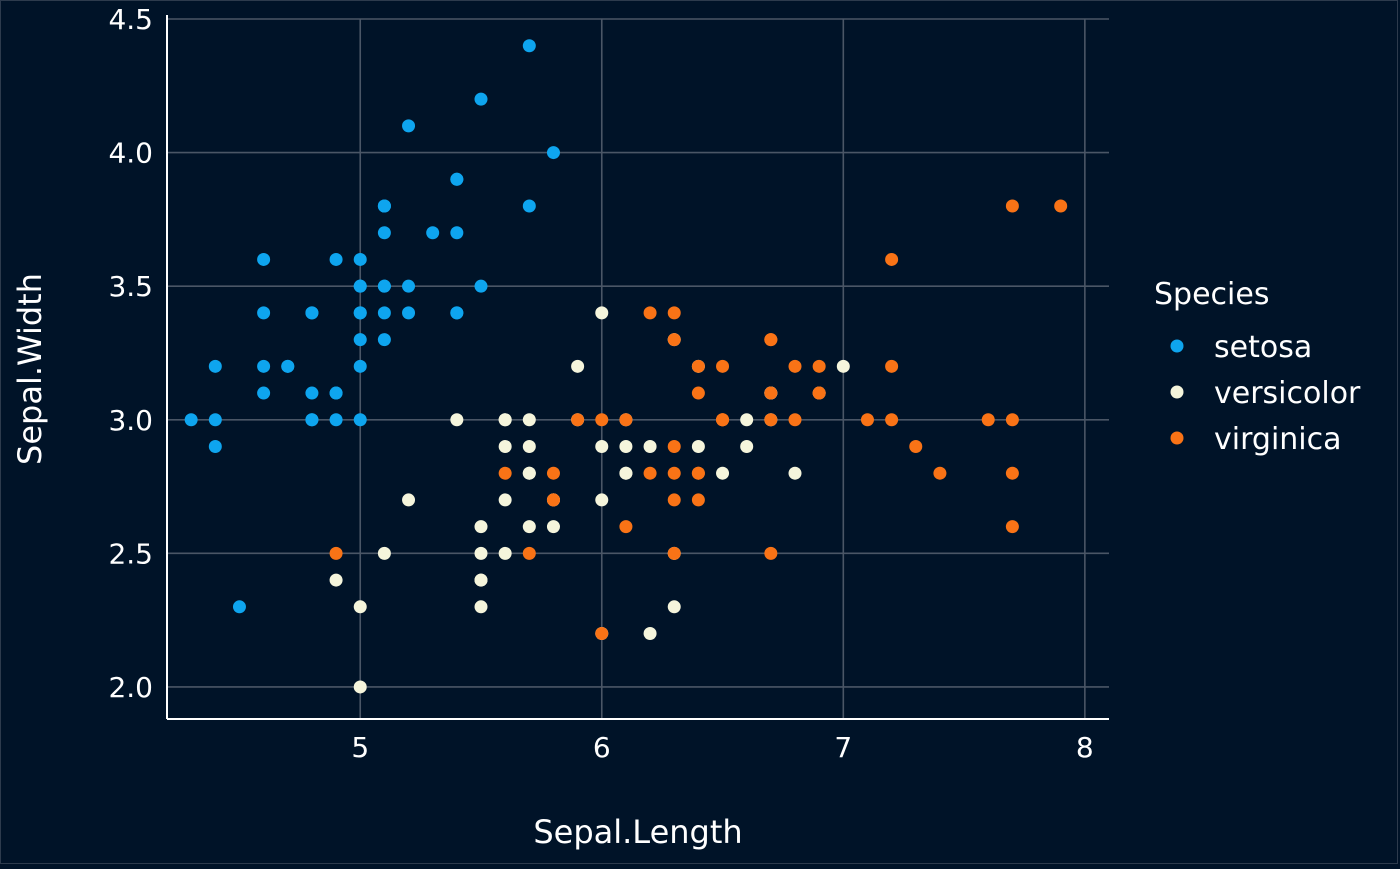 This screenshot has height=869, width=1400. I want to click on x-tick-label: 5, so click(360, 747).